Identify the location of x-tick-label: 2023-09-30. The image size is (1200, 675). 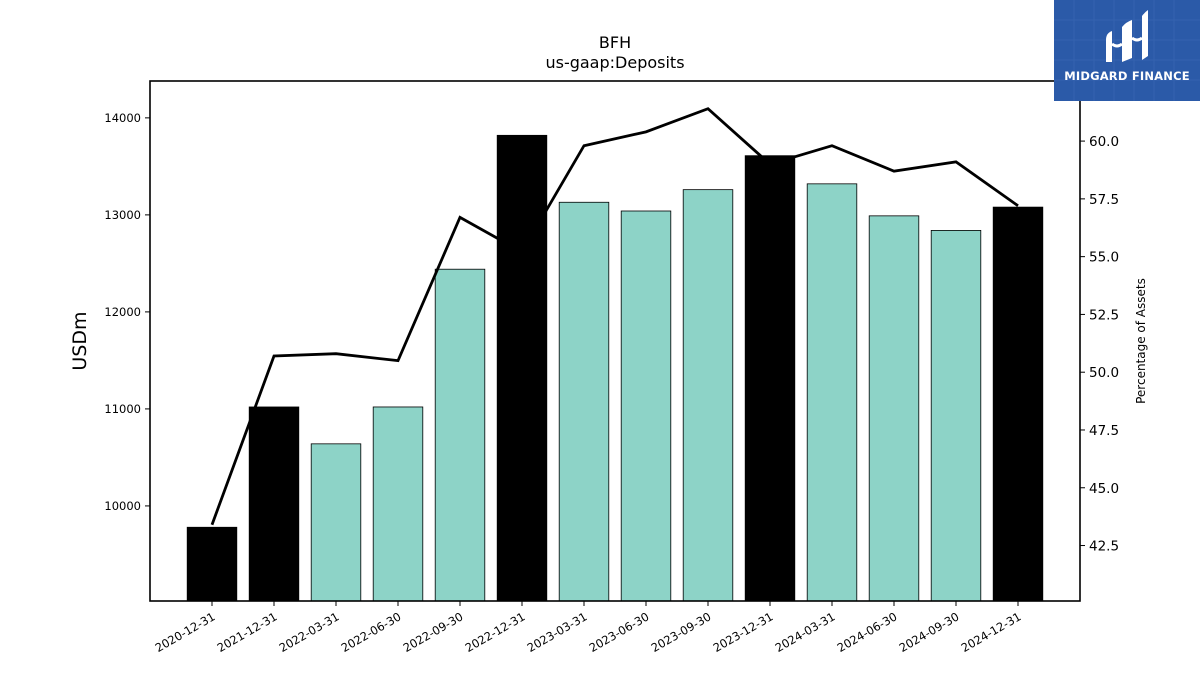
(681, 632).